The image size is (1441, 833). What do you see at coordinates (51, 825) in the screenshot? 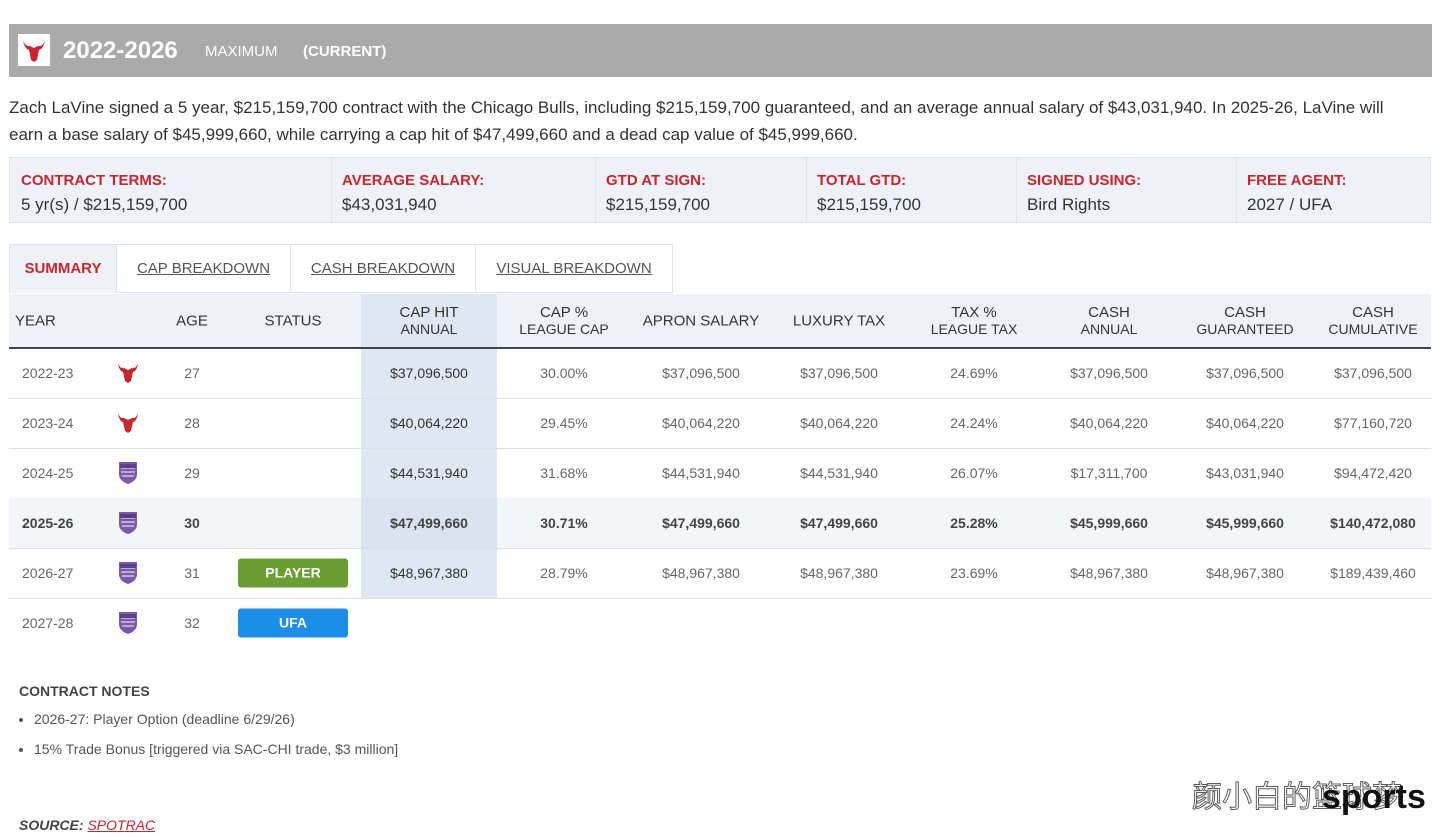
I see `source-label: SOURCE:` at bounding box center [51, 825].